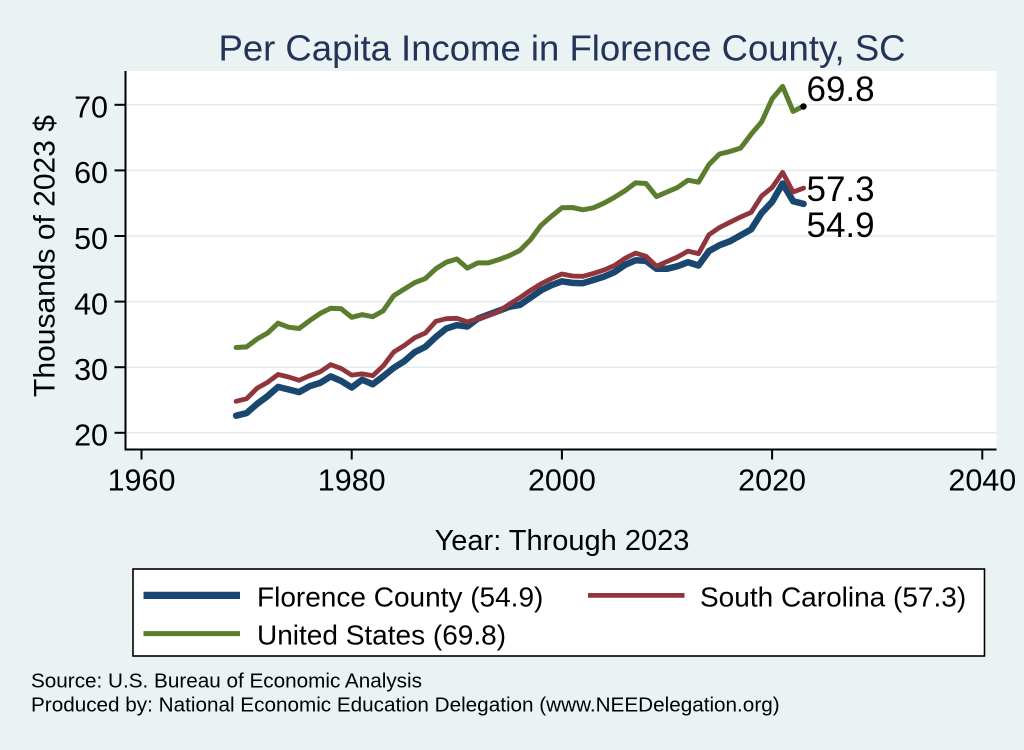 The image size is (1024, 750). I want to click on svg-text: Thousands of 2023 $, so click(45, 256).